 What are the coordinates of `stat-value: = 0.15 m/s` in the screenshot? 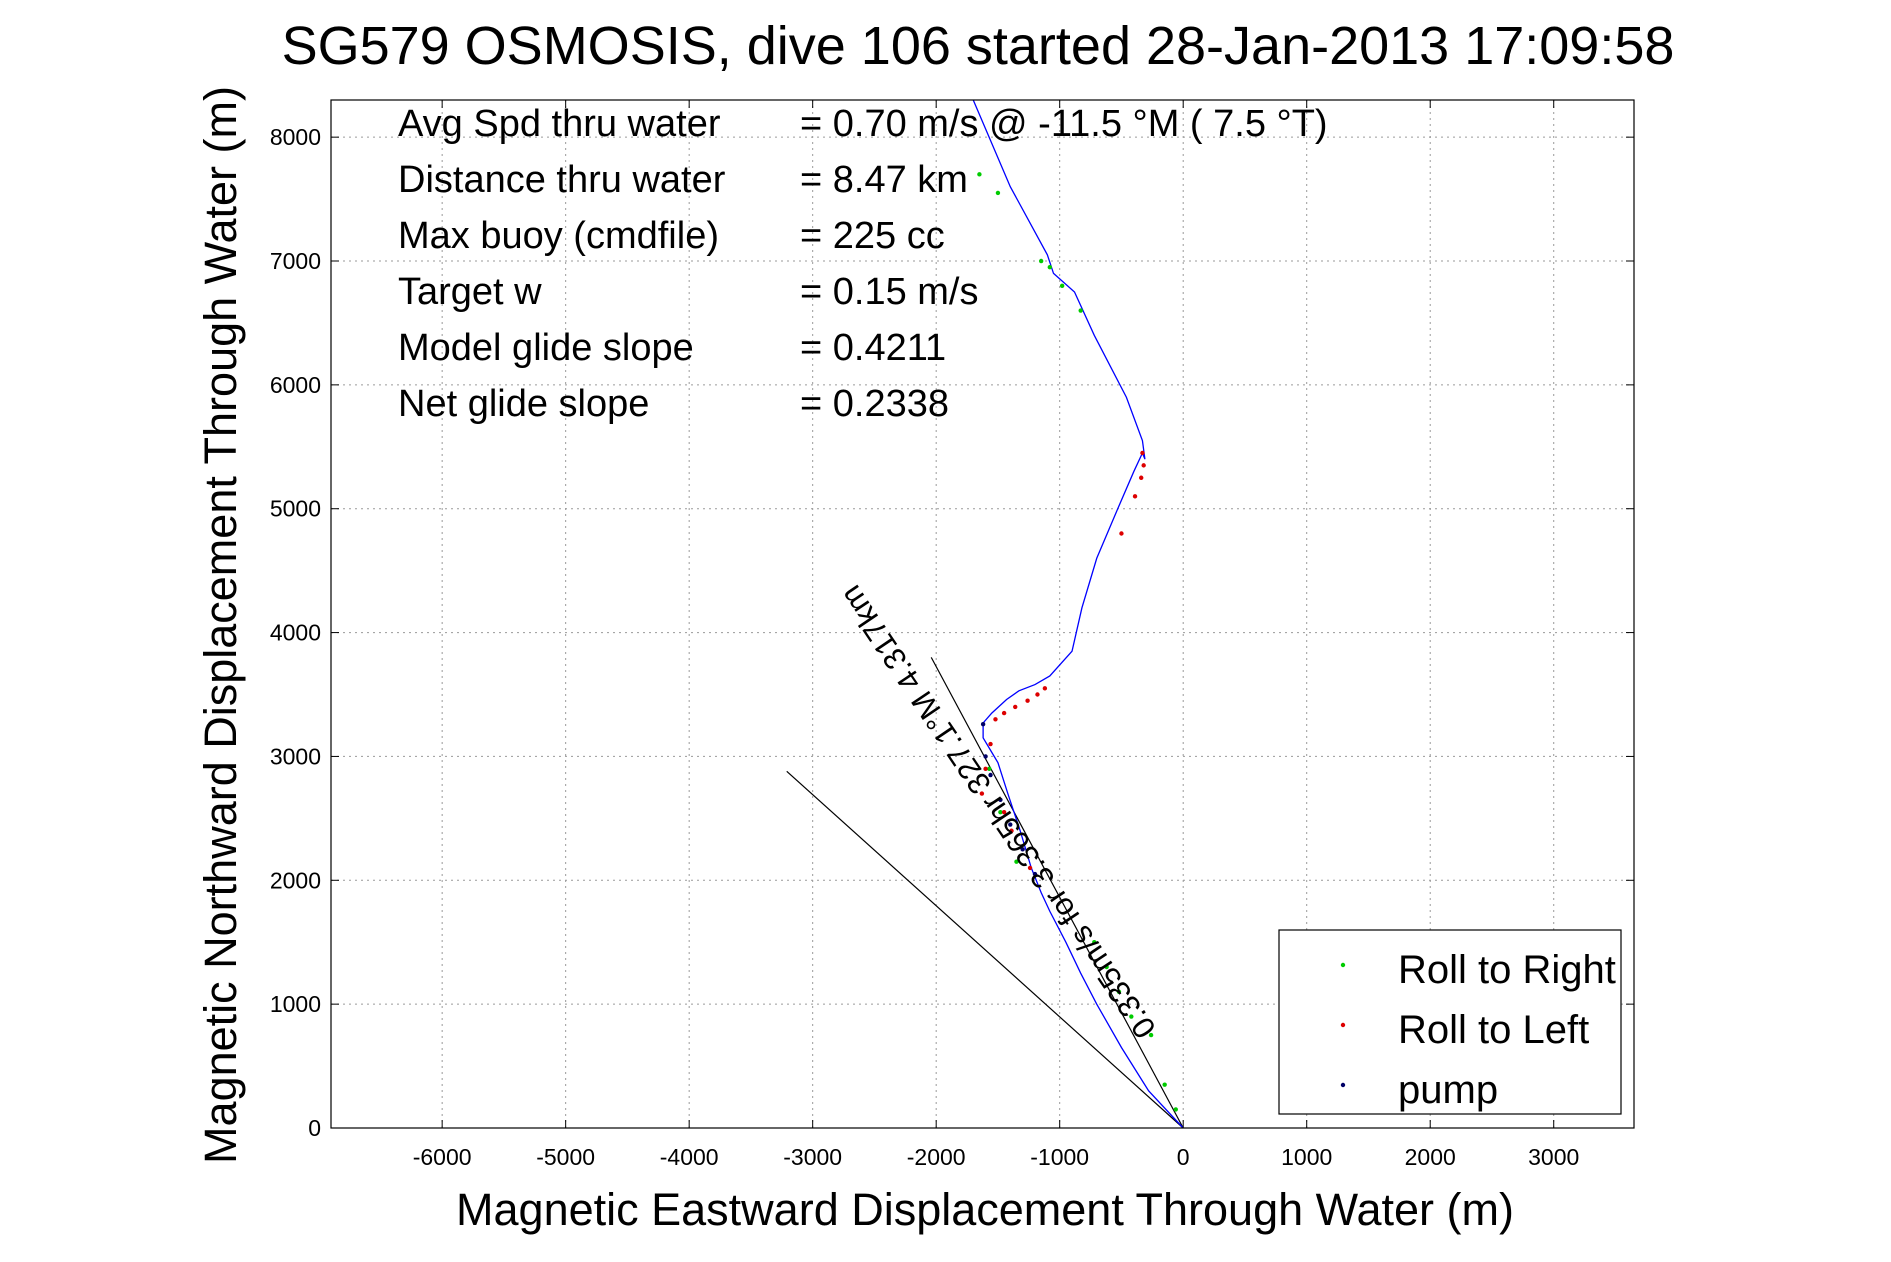 It's located at (889, 292).